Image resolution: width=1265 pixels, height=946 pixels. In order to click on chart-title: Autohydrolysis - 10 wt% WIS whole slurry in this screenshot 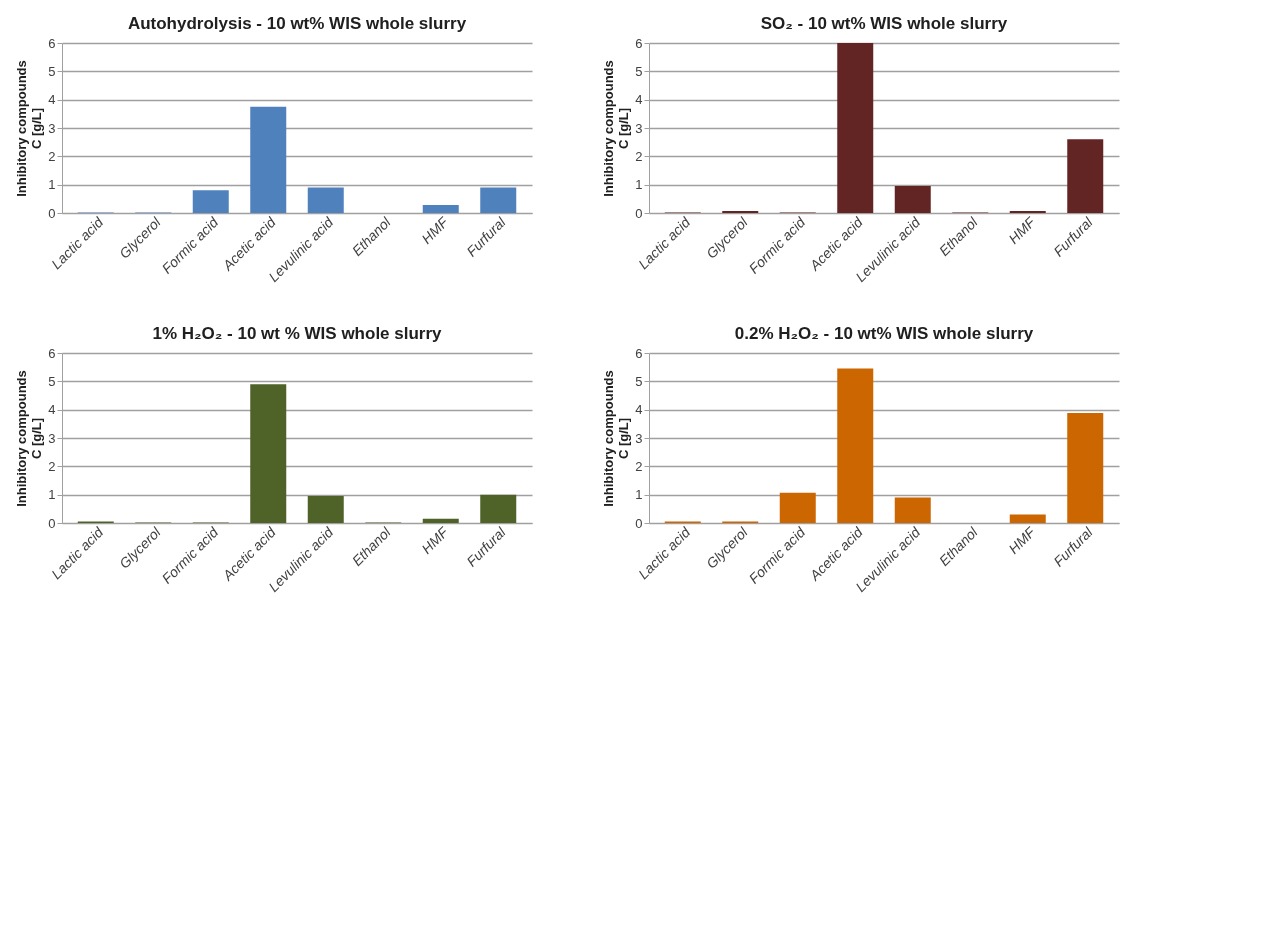, I will do `click(297, 23)`.